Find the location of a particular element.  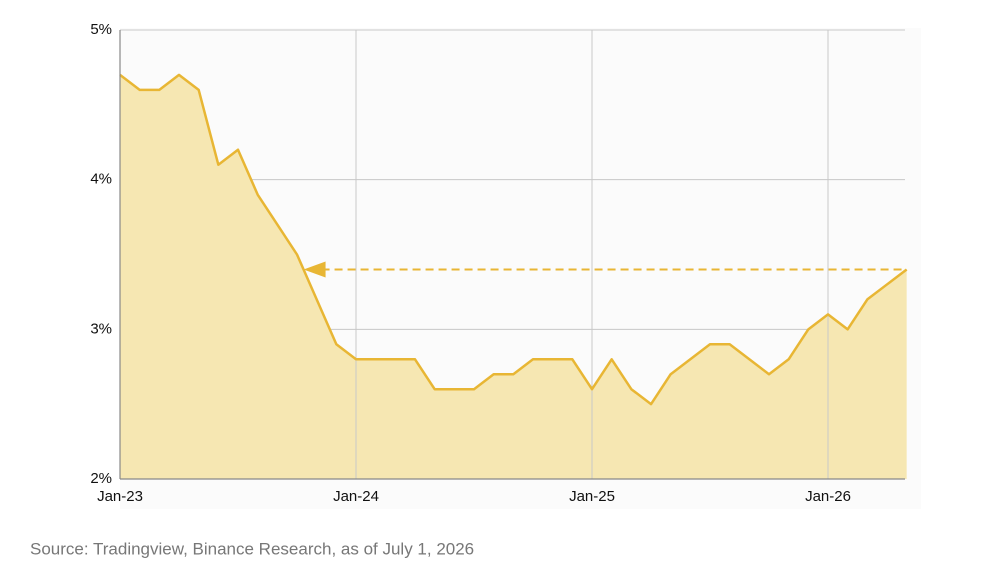

y-tick-label: 5% is located at coordinates (101, 29).